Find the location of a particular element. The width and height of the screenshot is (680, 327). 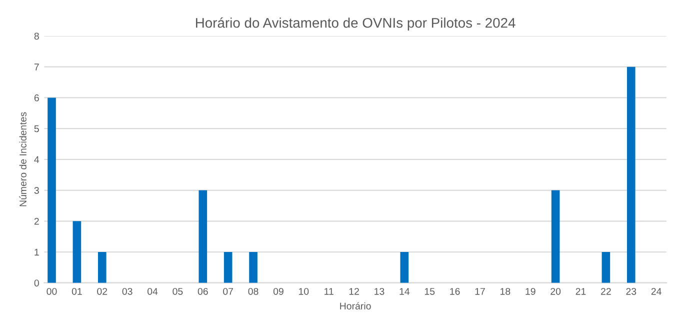

x-tick-label: 08 is located at coordinates (253, 291).